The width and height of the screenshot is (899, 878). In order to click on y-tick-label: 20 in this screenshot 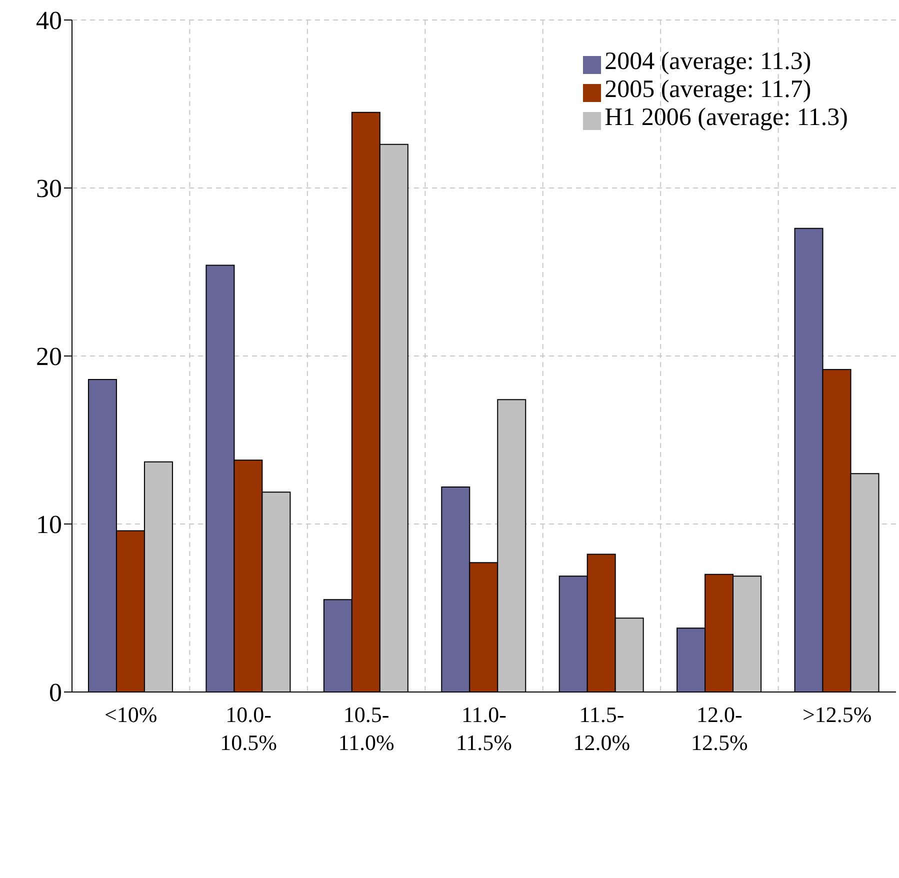, I will do `click(49, 357)`.